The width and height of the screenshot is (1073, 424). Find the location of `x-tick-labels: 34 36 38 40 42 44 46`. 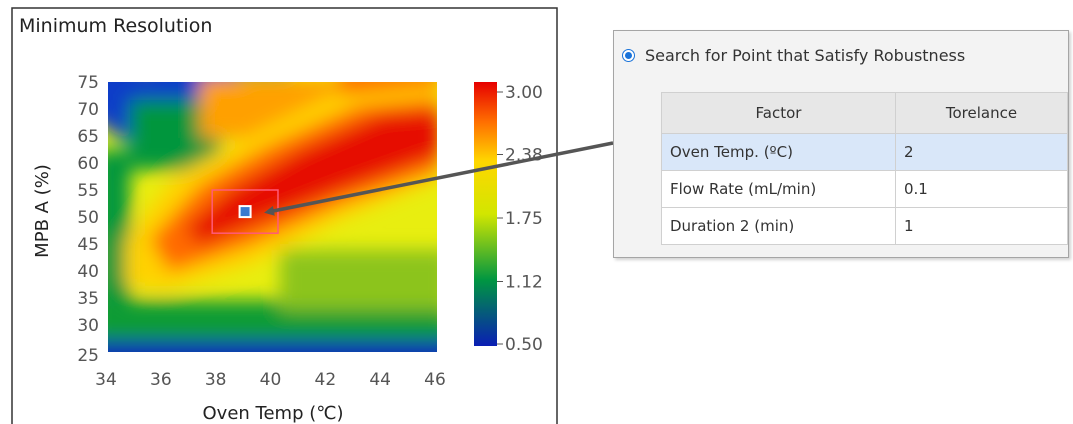

x-tick-labels: 34 36 38 40 42 44 46 is located at coordinates (270, 380).